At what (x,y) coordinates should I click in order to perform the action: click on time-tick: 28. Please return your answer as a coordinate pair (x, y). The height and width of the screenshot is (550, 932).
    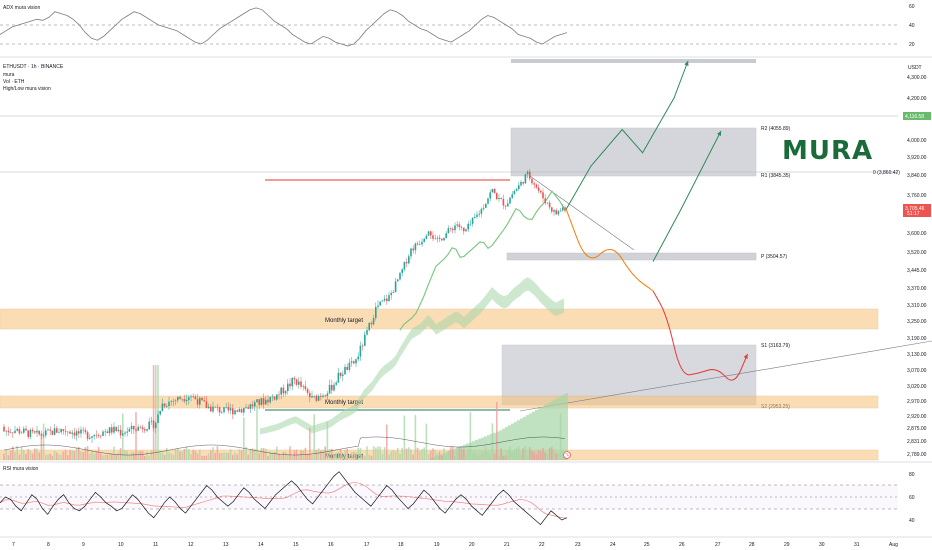
    Looking at the image, I should click on (752, 545).